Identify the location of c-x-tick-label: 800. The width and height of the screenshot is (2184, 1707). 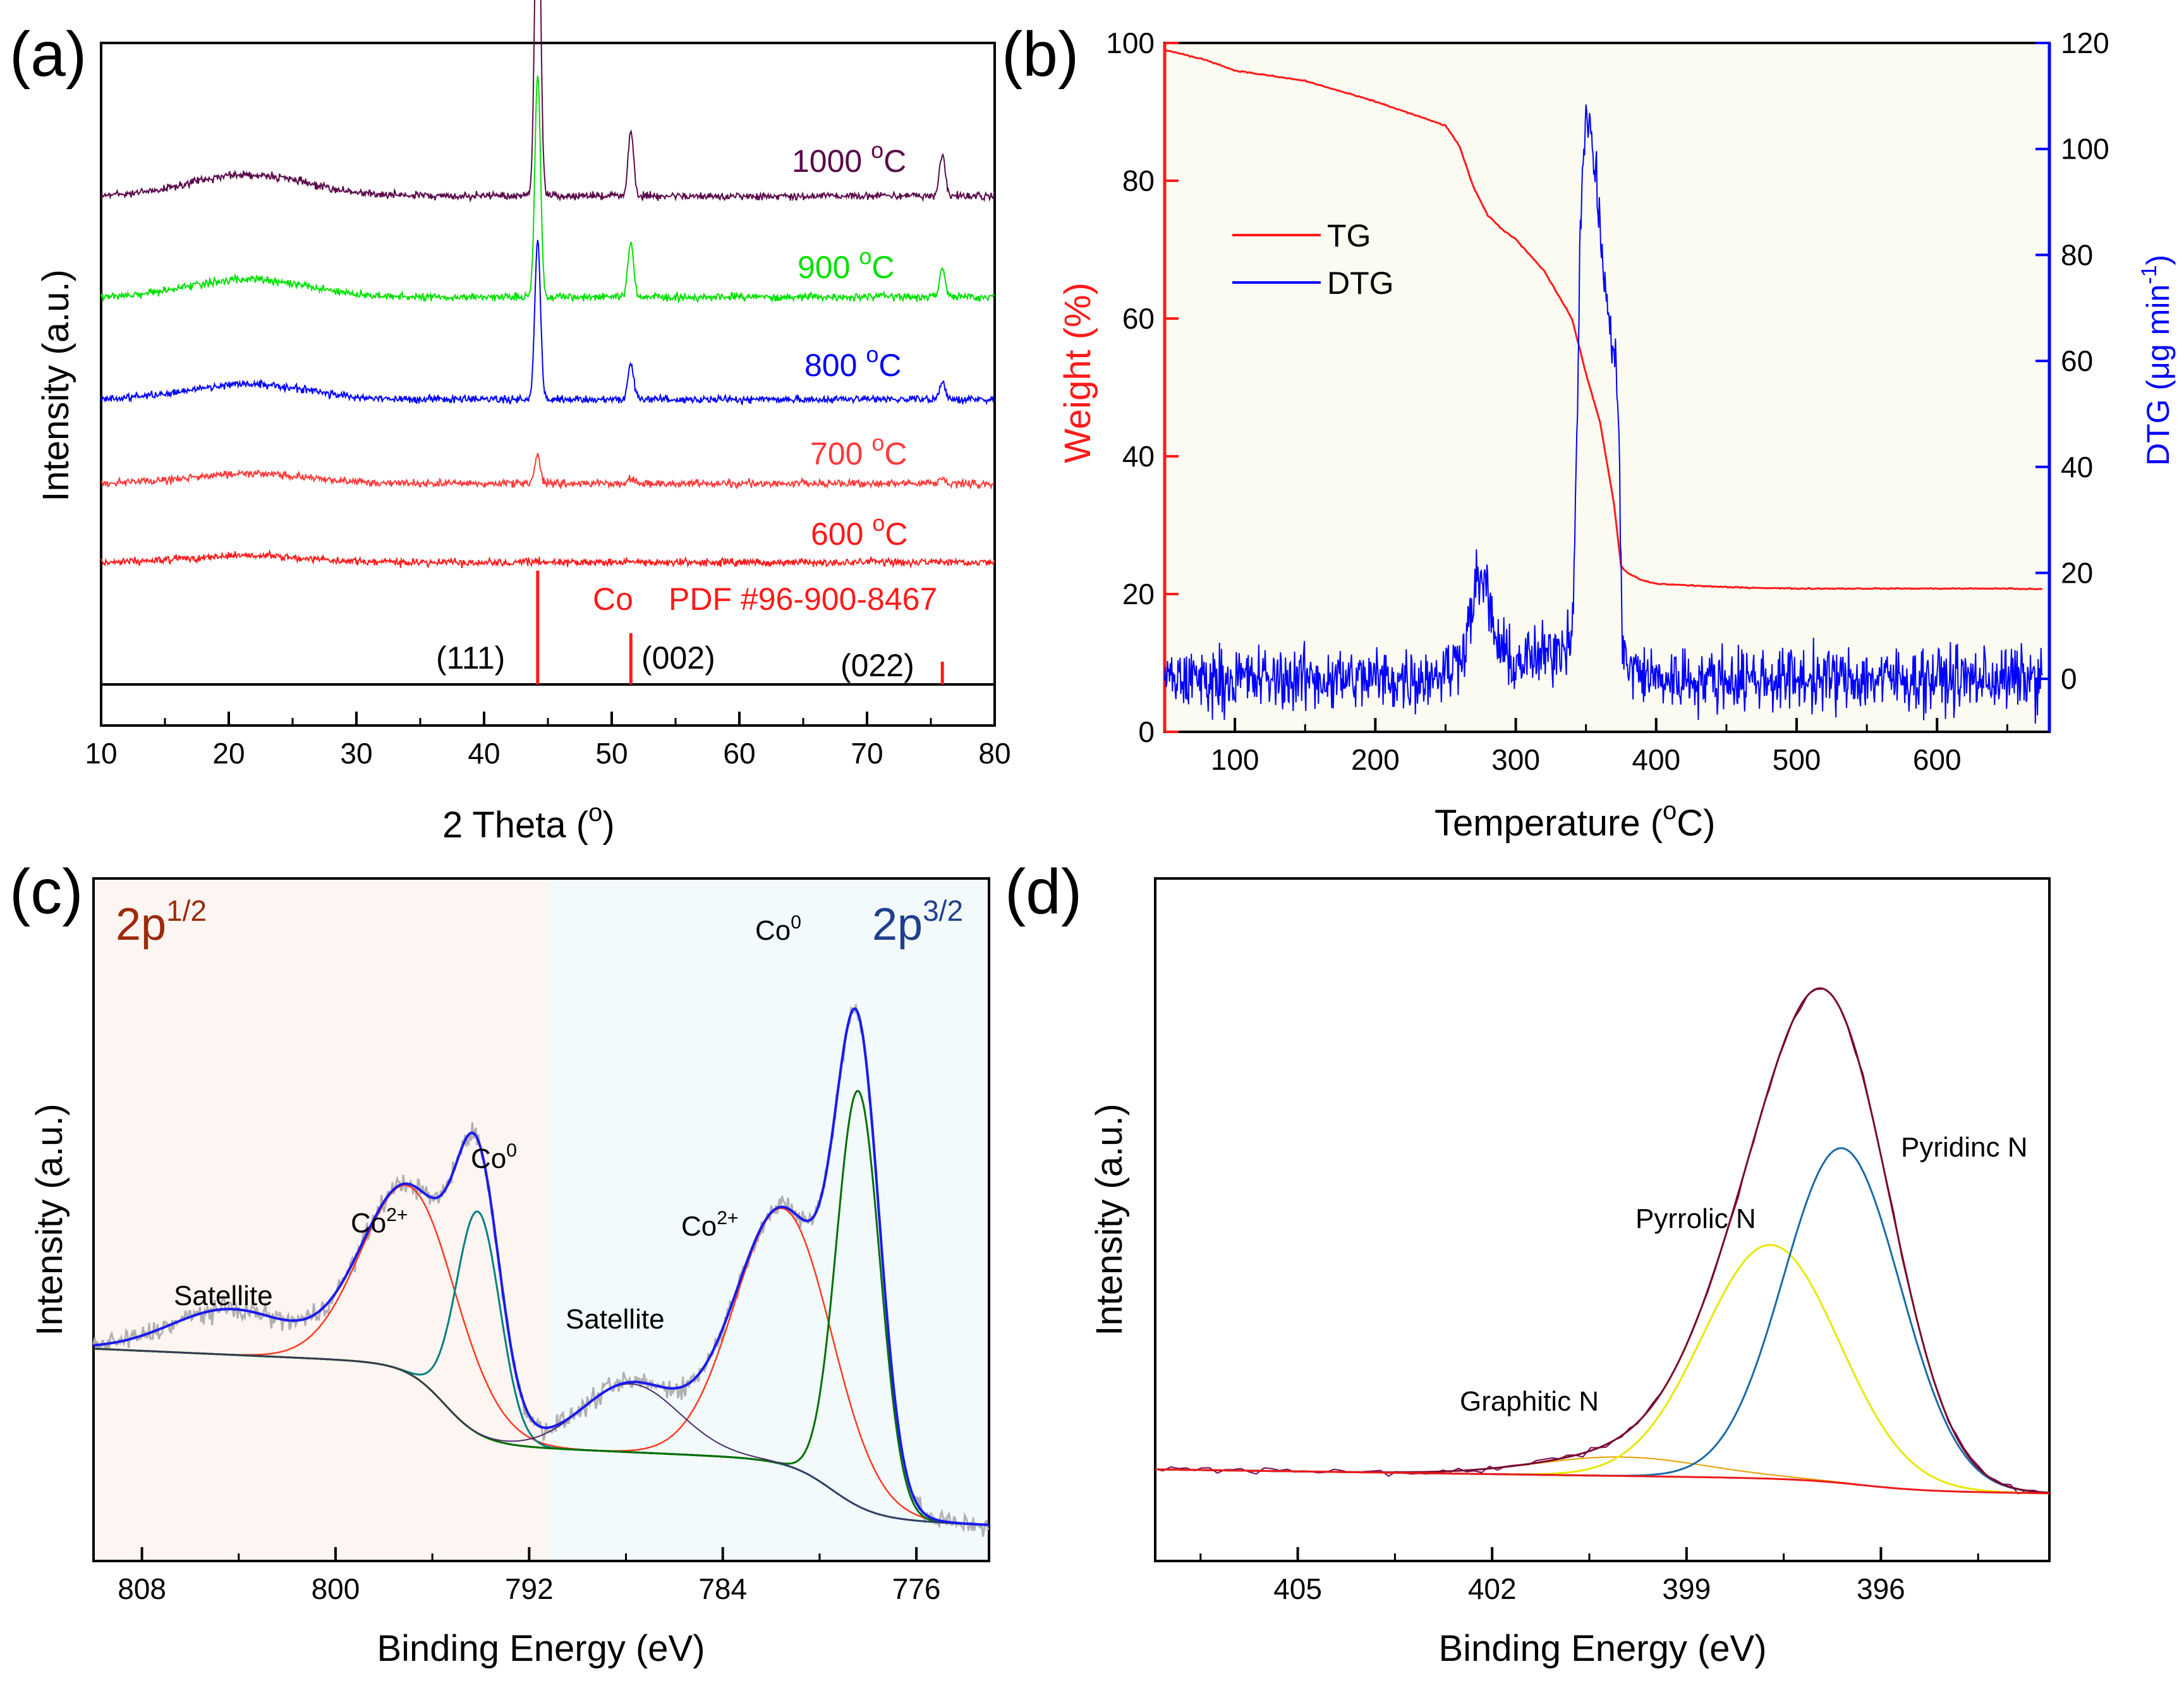
(336, 1588).